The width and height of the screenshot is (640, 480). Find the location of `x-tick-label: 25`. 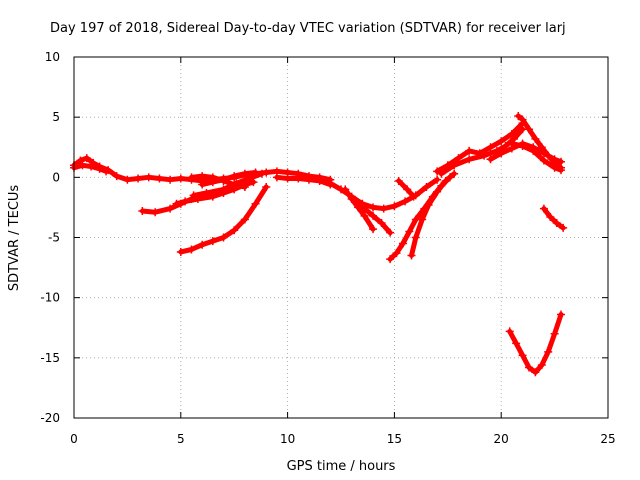

x-tick-label: 25 is located at coordinates (607, 439).